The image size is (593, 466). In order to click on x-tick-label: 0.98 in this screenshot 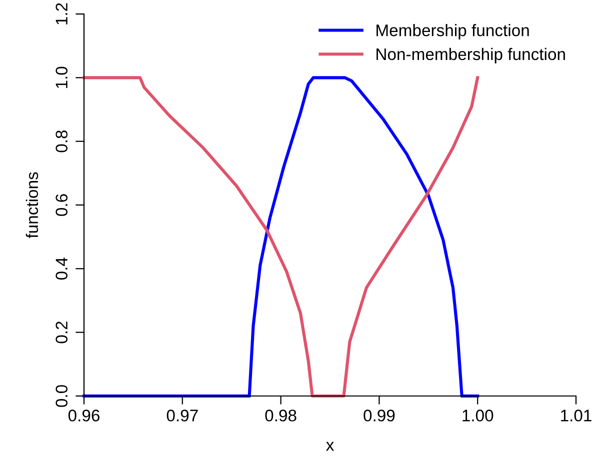, I will do `click(280, 416)`.